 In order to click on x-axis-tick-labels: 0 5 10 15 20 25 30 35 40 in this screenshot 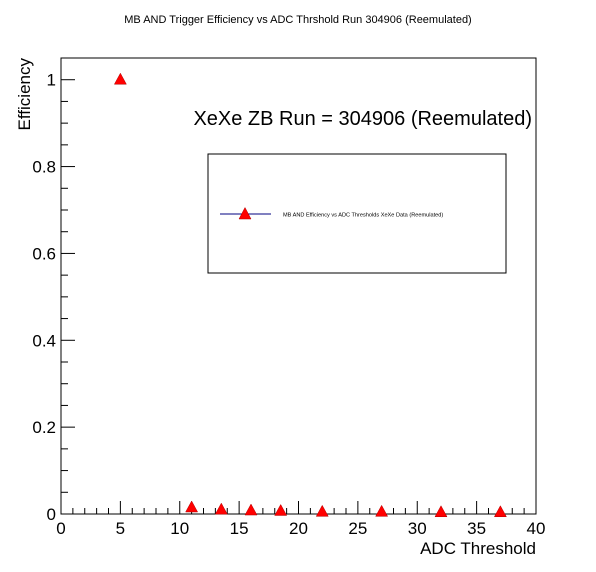, I will do `click(300, 528)`.